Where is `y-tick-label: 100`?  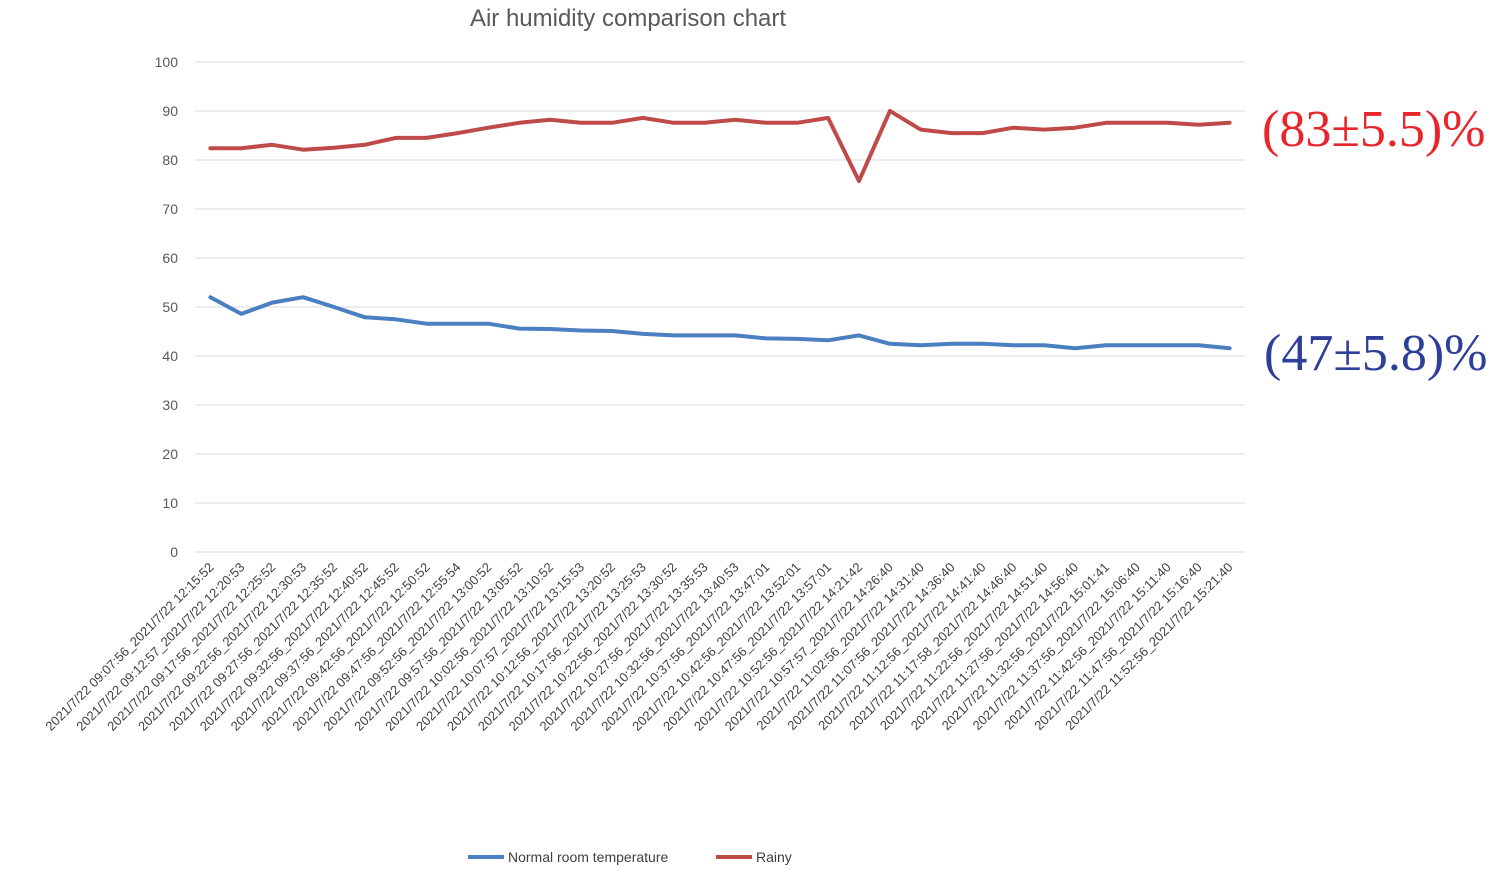
y-tick-label: 100 is located at coordinates (167, 62).